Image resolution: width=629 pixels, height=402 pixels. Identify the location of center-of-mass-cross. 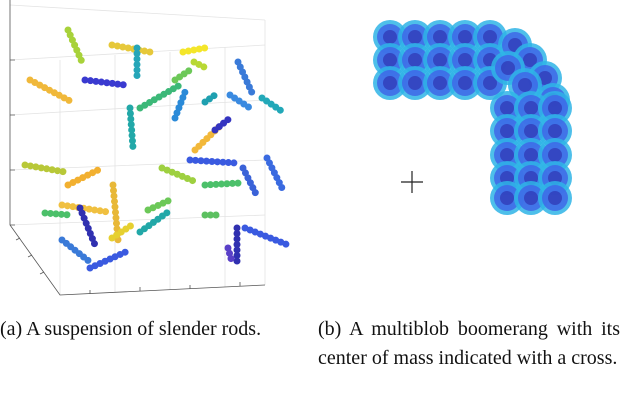
(412, 182).